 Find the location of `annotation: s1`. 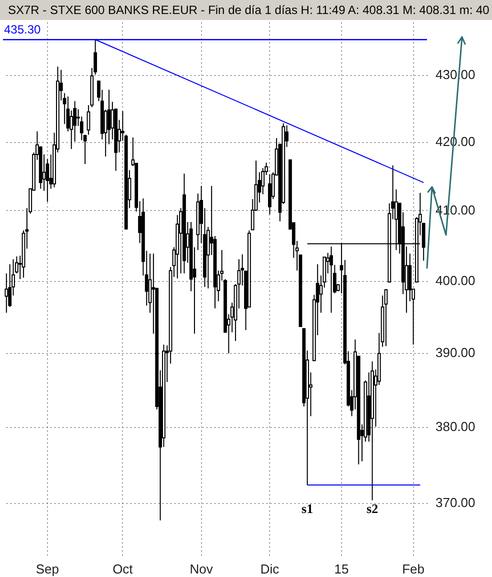

annotation: s1 is located at coordinates (308, 508).